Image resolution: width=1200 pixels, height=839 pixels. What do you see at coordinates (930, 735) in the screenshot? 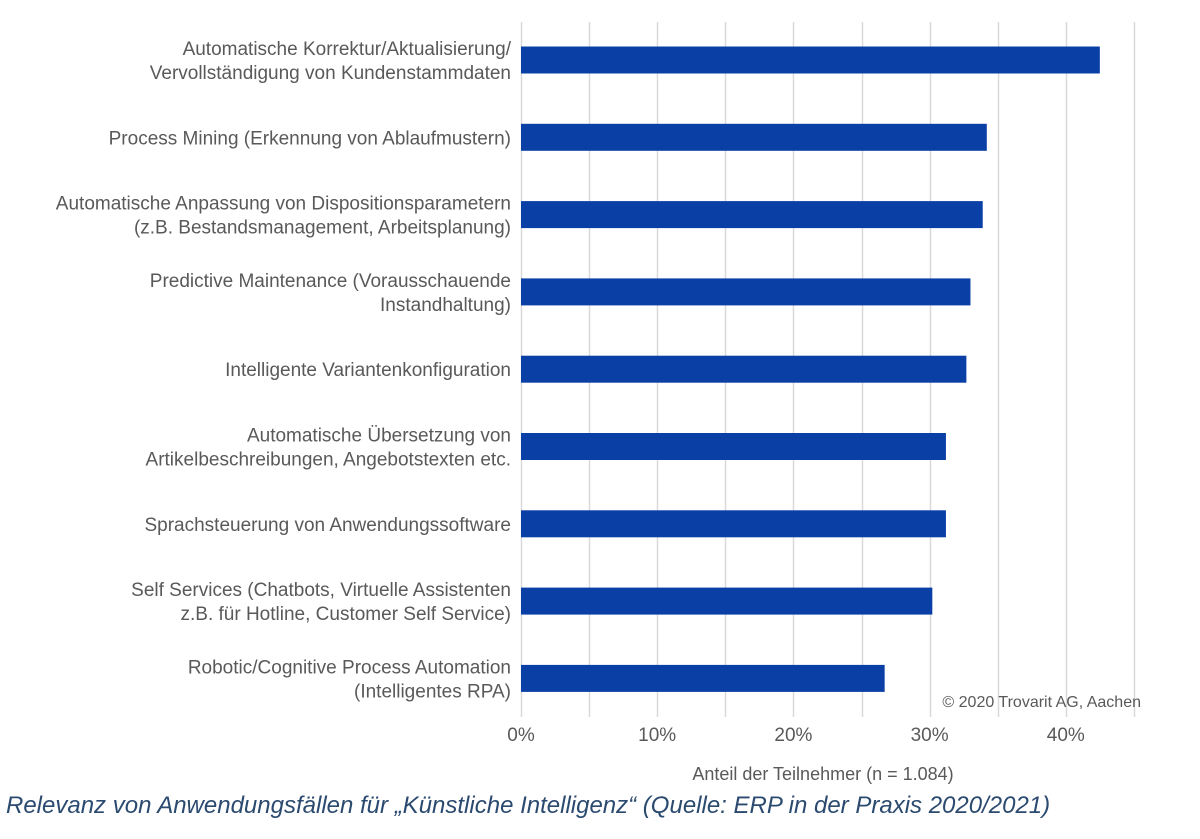
I see `x-tick-label: 30%` at bounding box center [930, 735].